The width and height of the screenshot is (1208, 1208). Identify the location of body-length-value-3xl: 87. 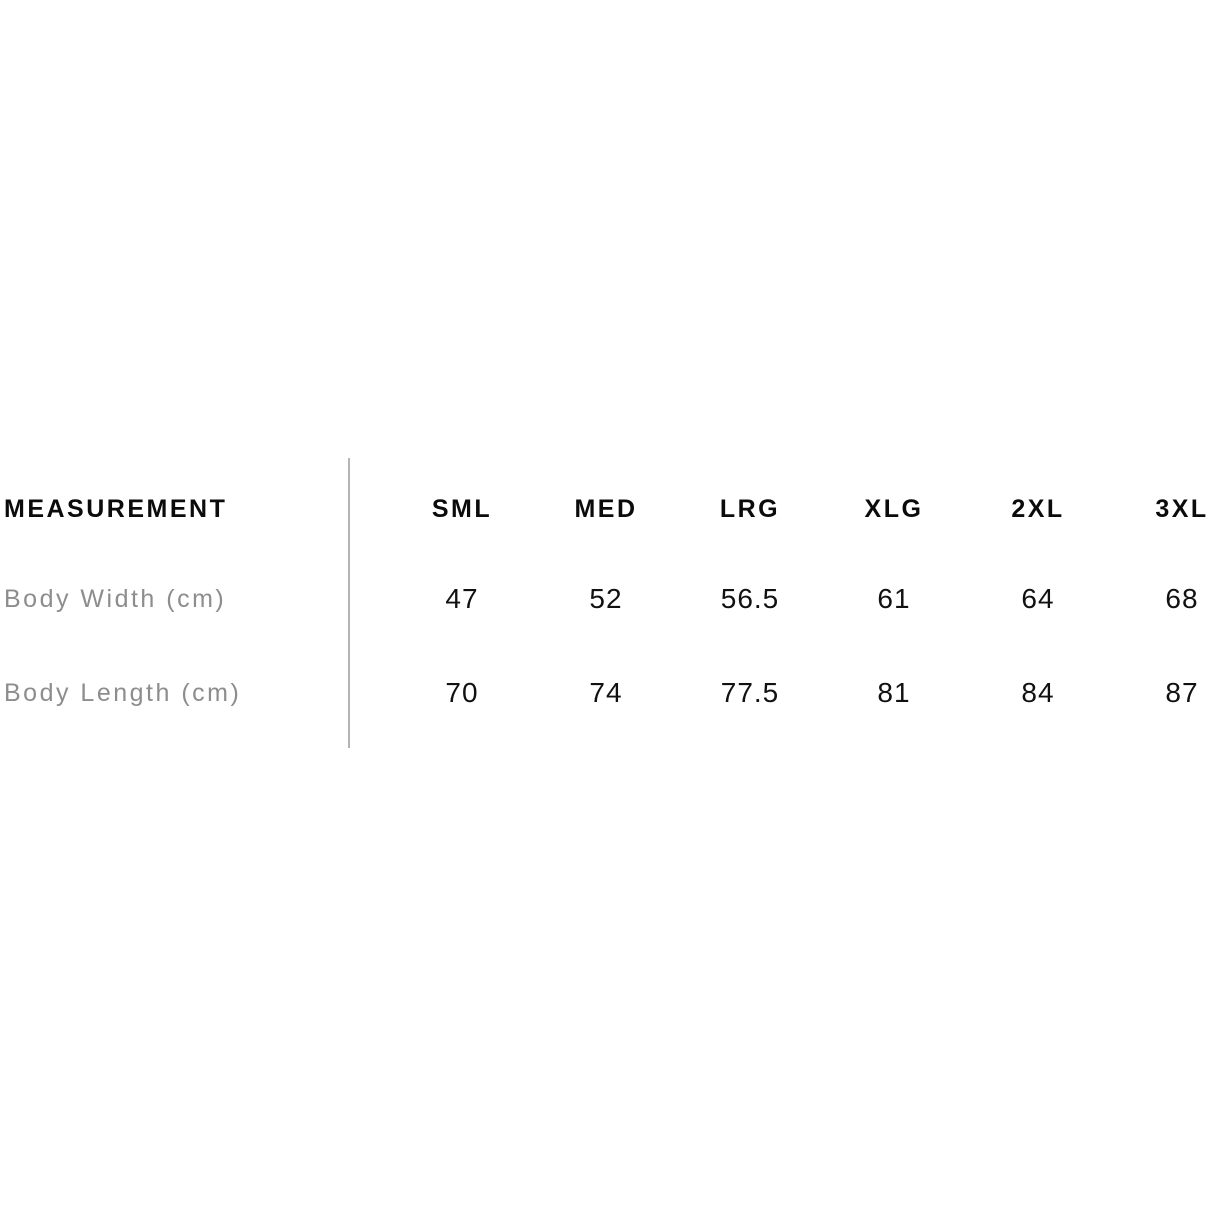
(1182, 692).